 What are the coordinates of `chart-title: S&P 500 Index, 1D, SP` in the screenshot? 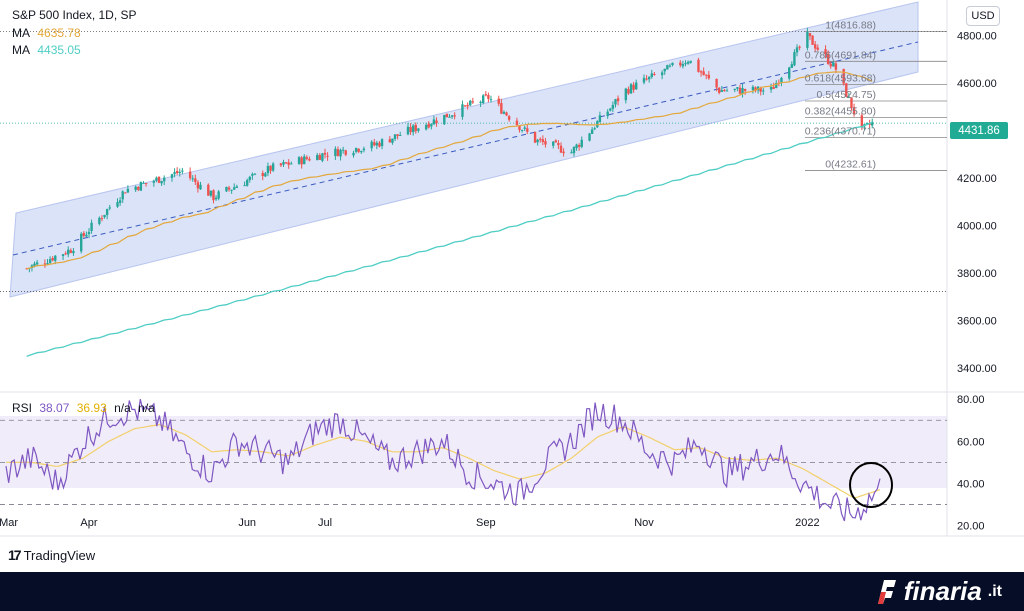 It's located at (74, 15).